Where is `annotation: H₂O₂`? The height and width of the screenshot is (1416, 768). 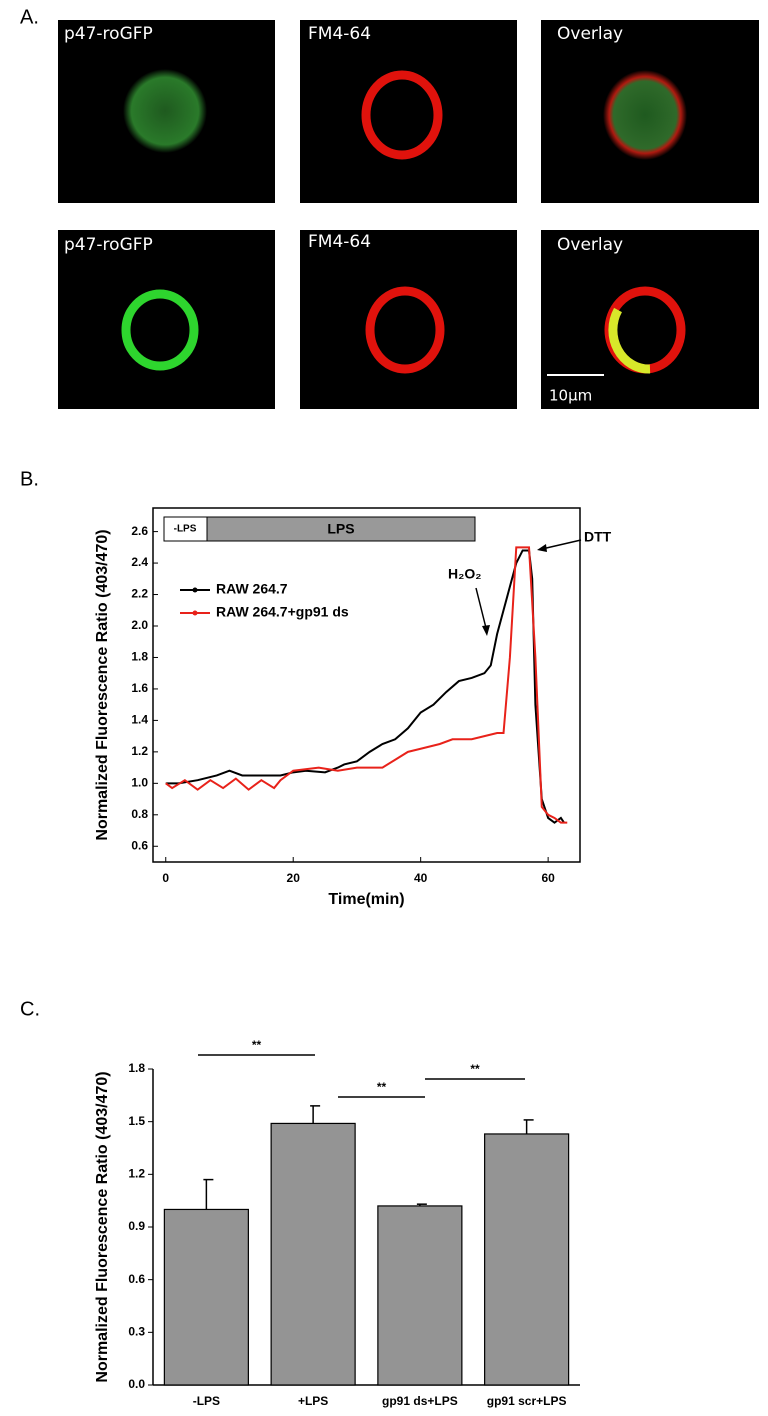 annotation: H₂O₂ is located at coordinates (464, 574).